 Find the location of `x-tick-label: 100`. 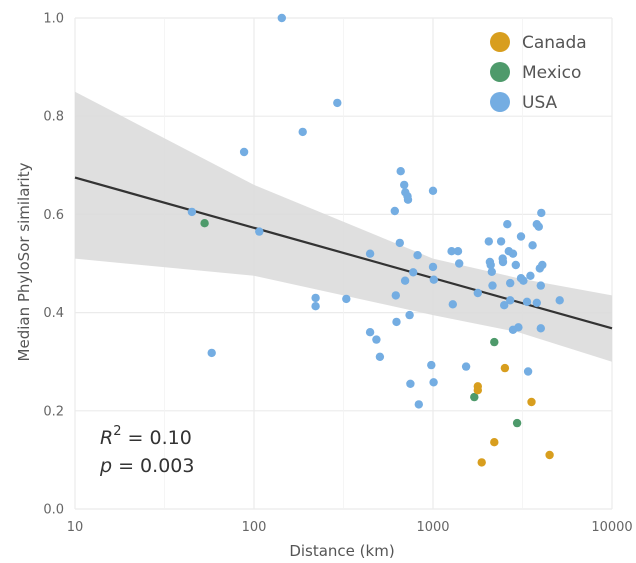

x-tick-label: 100 is located at coordinates (254, 527).